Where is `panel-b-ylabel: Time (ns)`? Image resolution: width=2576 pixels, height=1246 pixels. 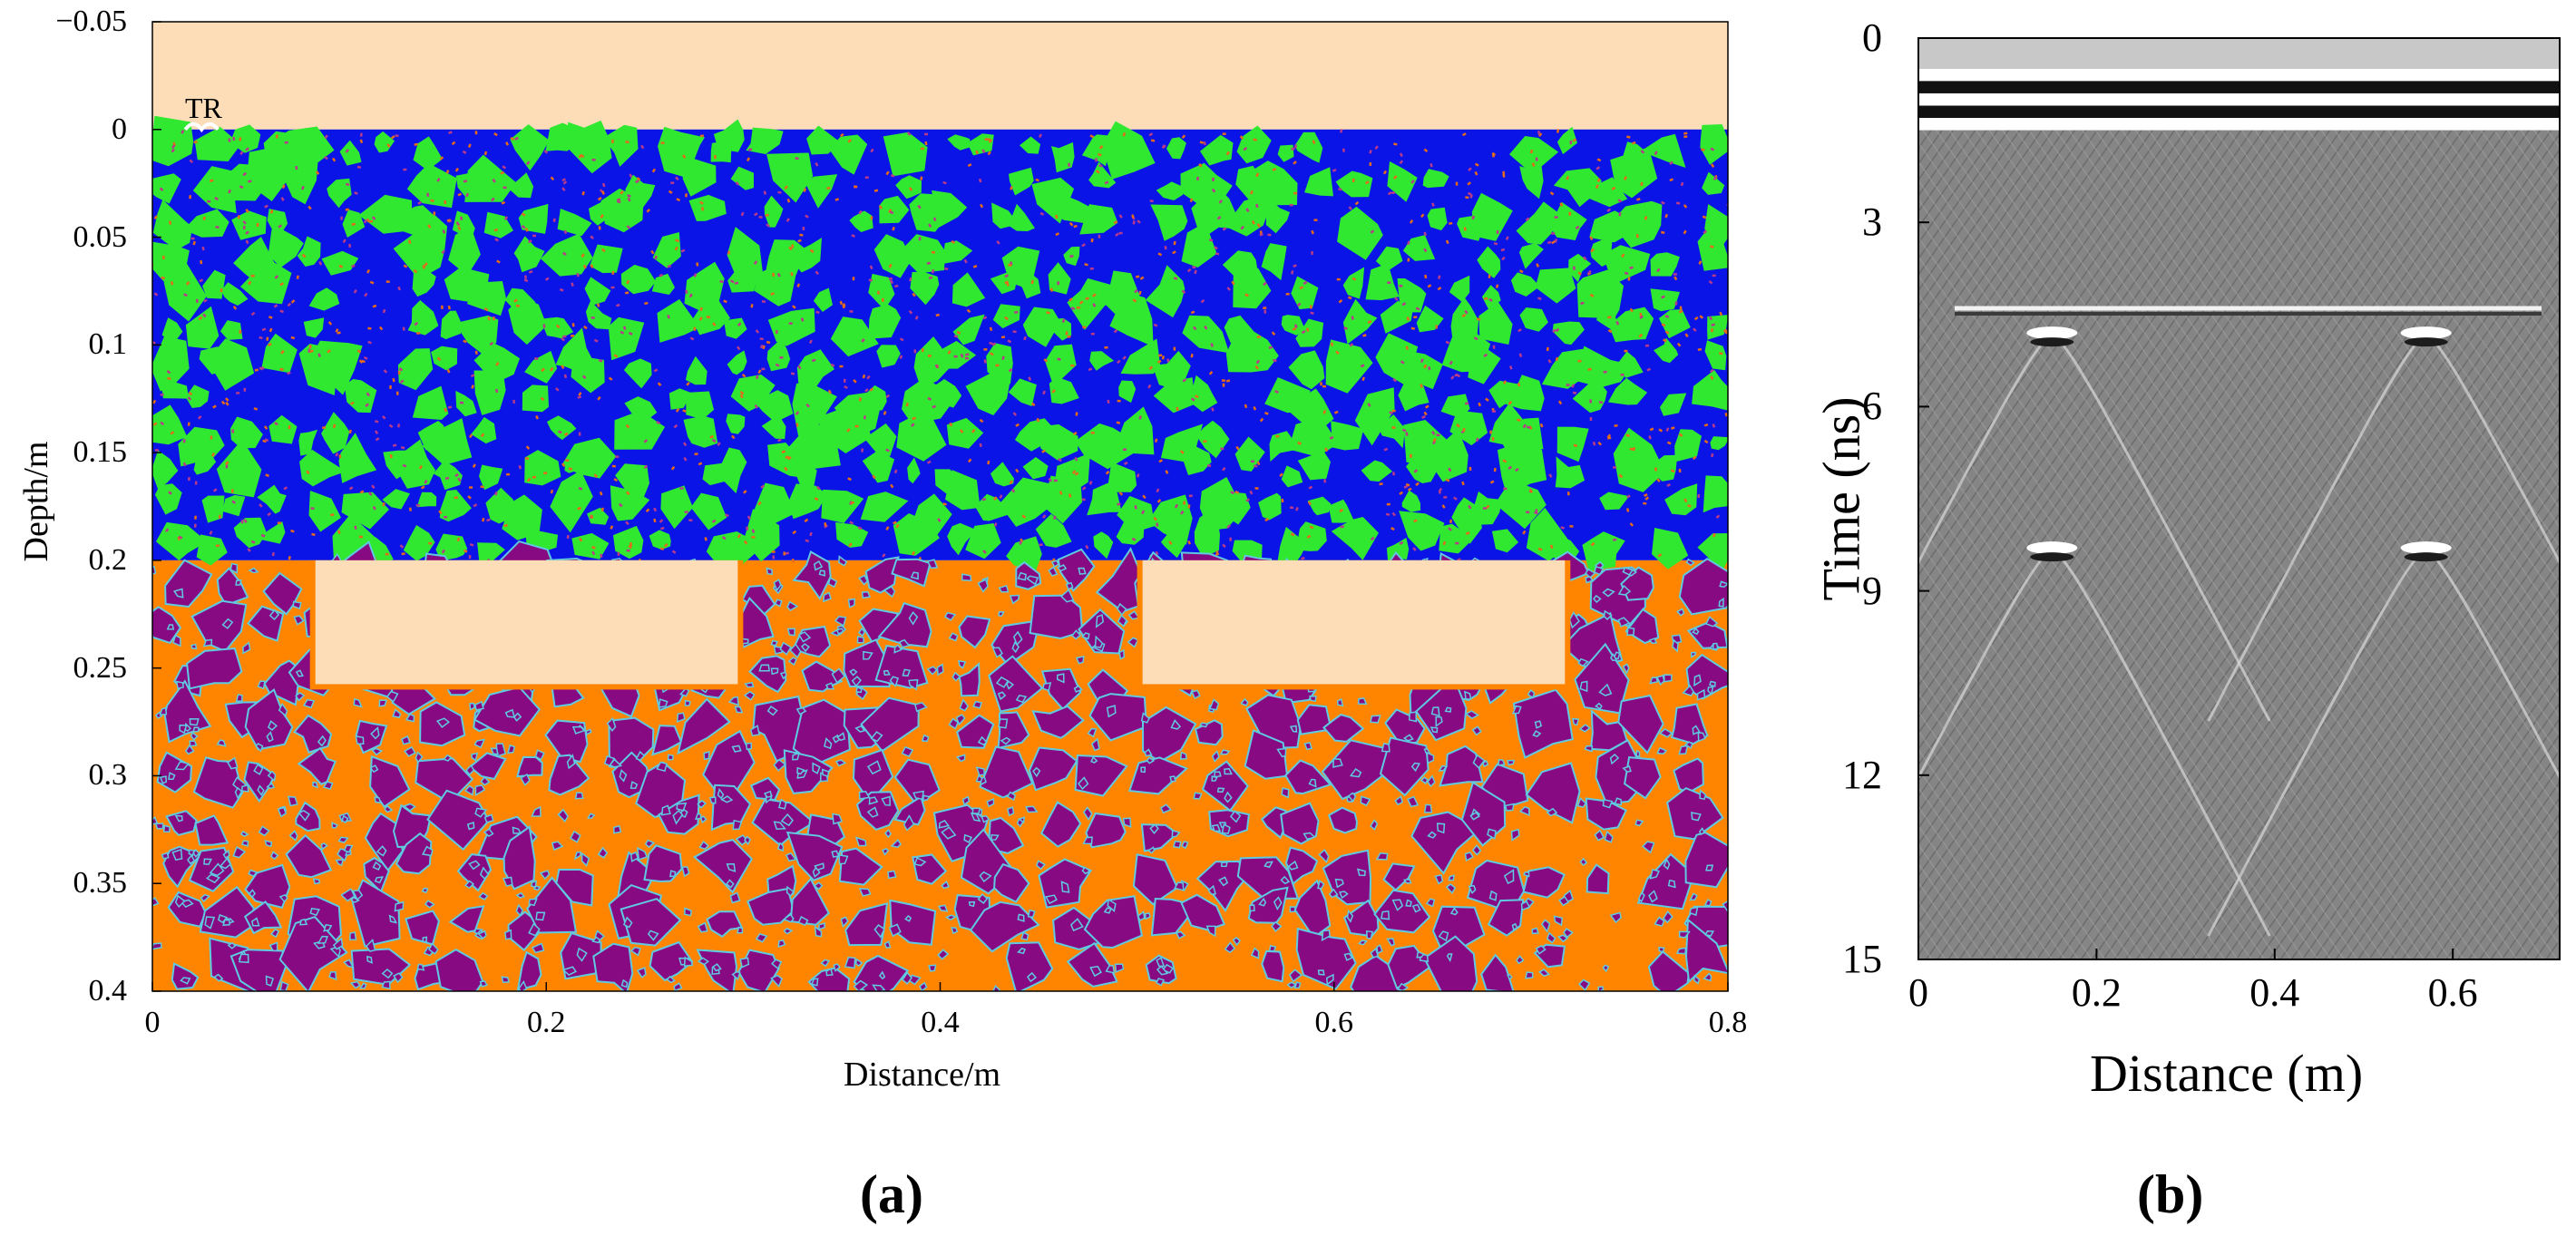
panel-b-ylabel: Time (ns) is located at coordinates (1841, 498).